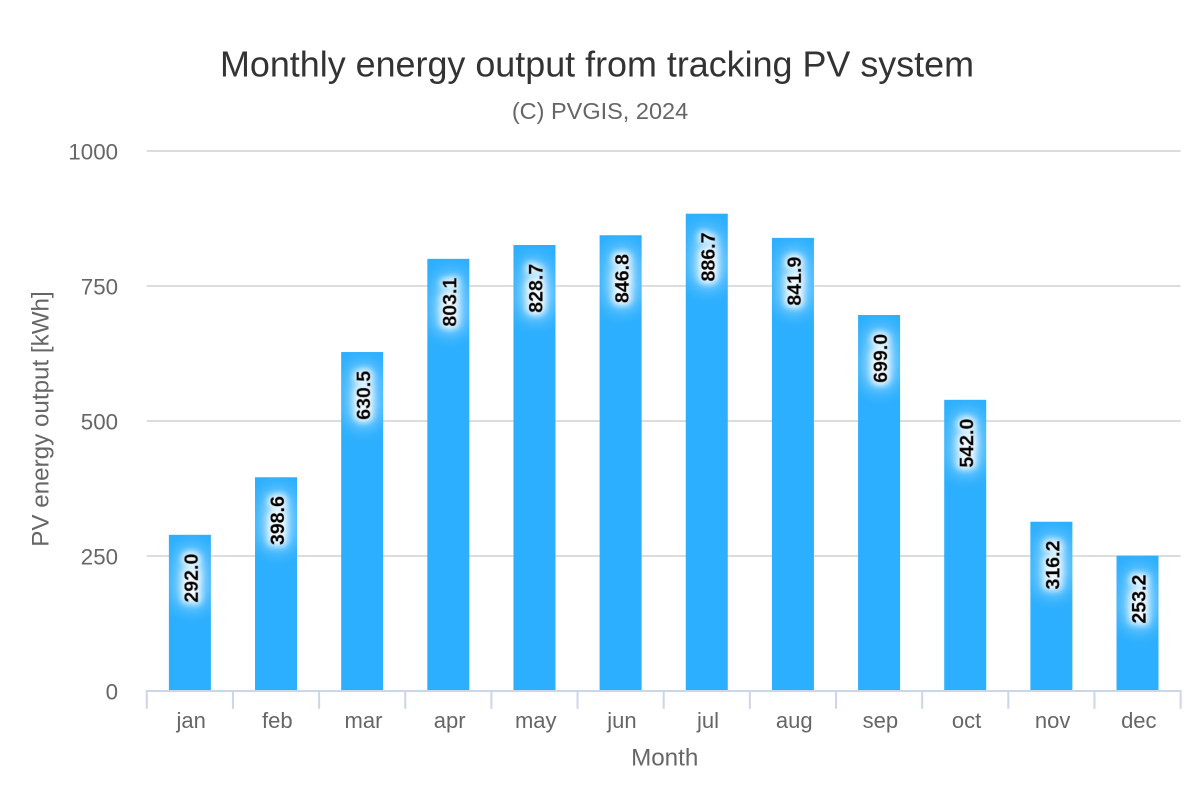 The width and height of the screenshot is (1200, 805). What do you see at coordinates (1138, 720) in the screenshot?
I see `svg-text: dec` at bounding box center [1138, 720].